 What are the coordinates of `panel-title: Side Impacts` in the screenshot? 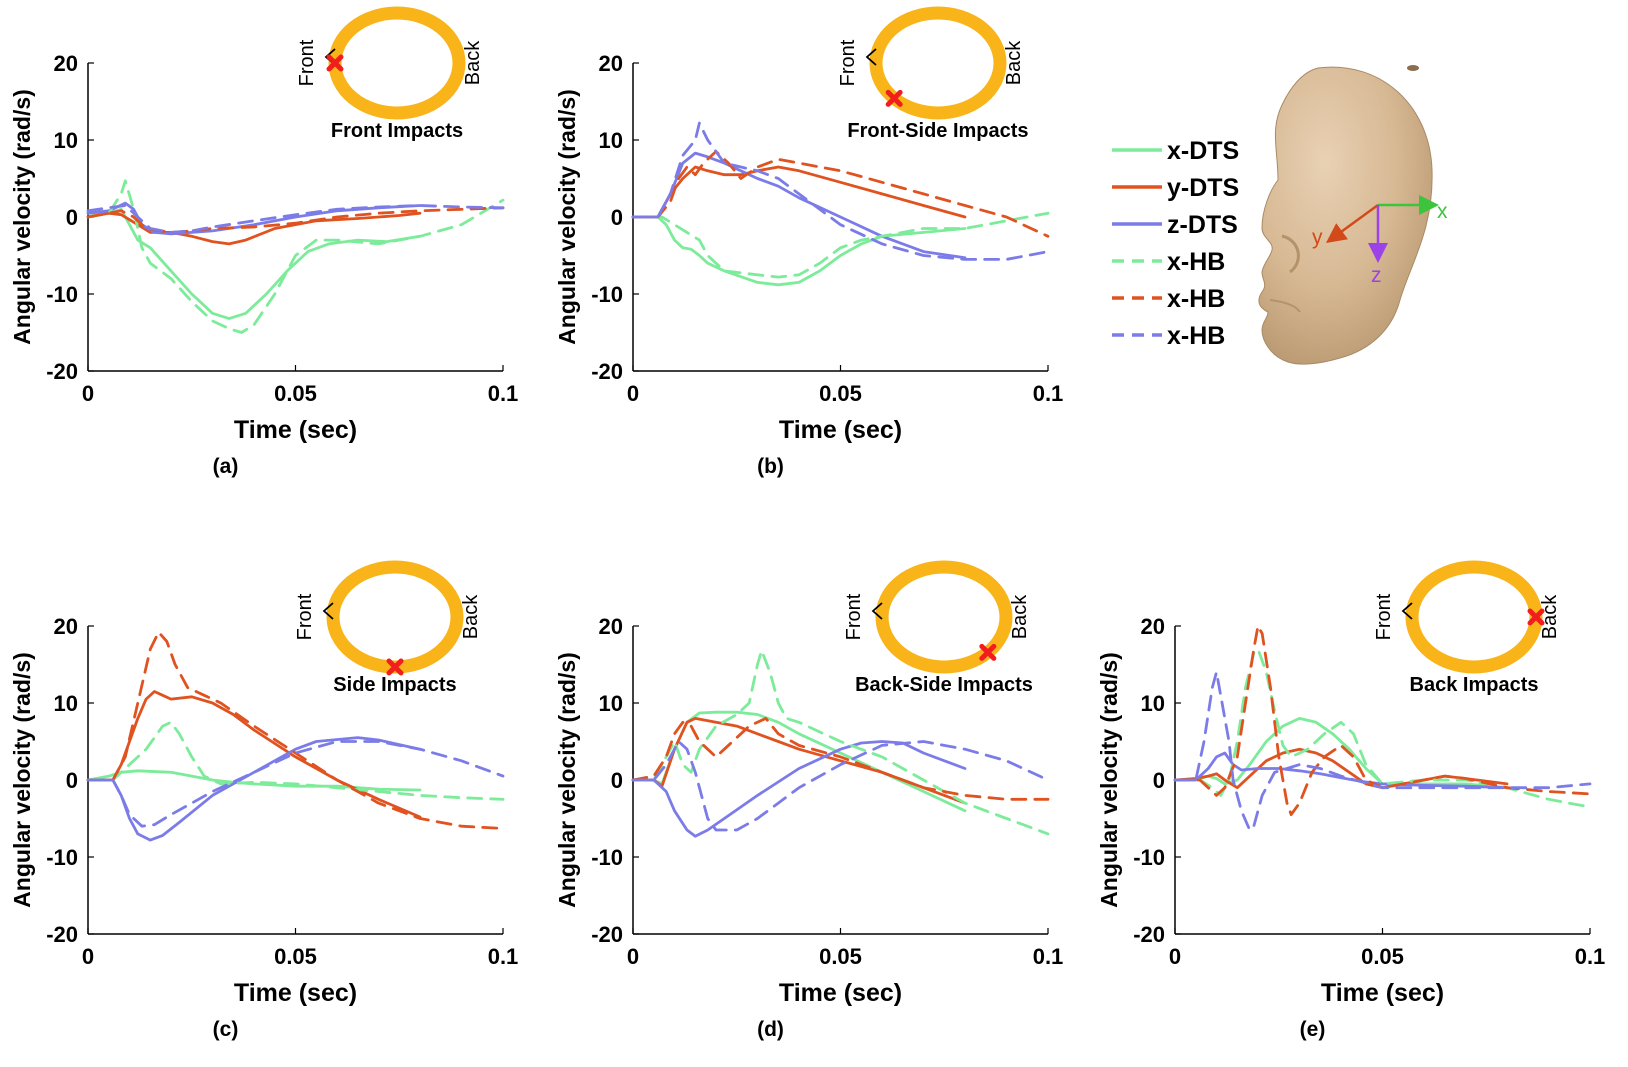 It's located at (394, 685).